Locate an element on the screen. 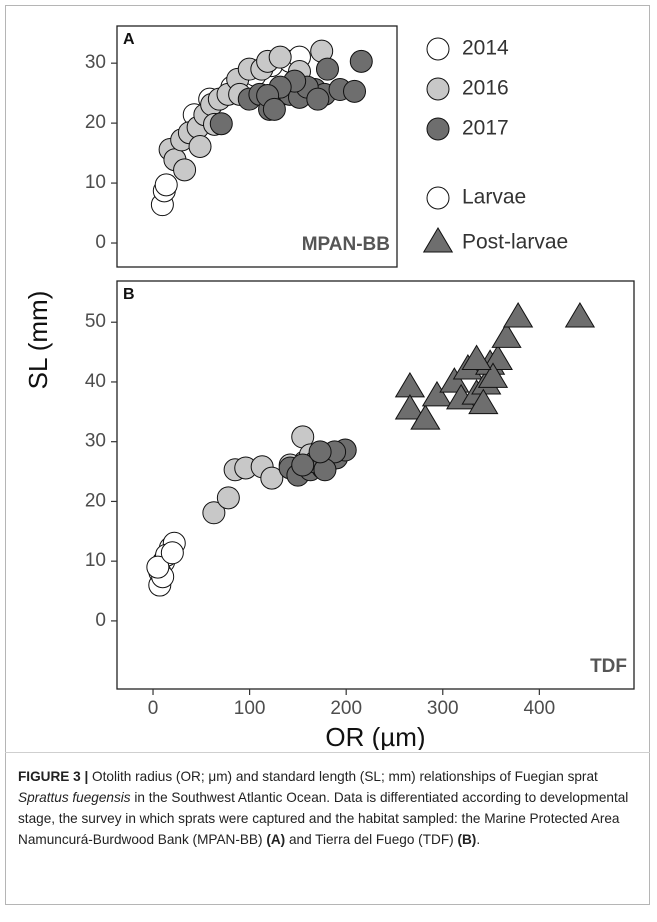 The image size is (657, 922). caption-text: (B) is located at coordinates (467, 839).